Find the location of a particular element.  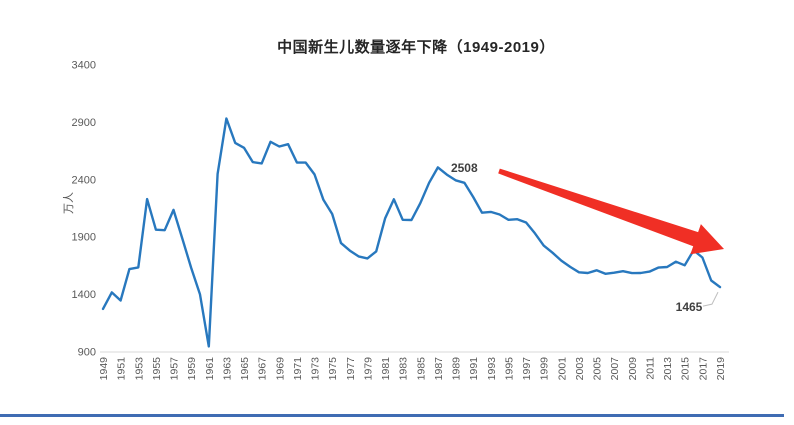

x-axis-tick-label: 1993 is located at coordinates (492, 369).